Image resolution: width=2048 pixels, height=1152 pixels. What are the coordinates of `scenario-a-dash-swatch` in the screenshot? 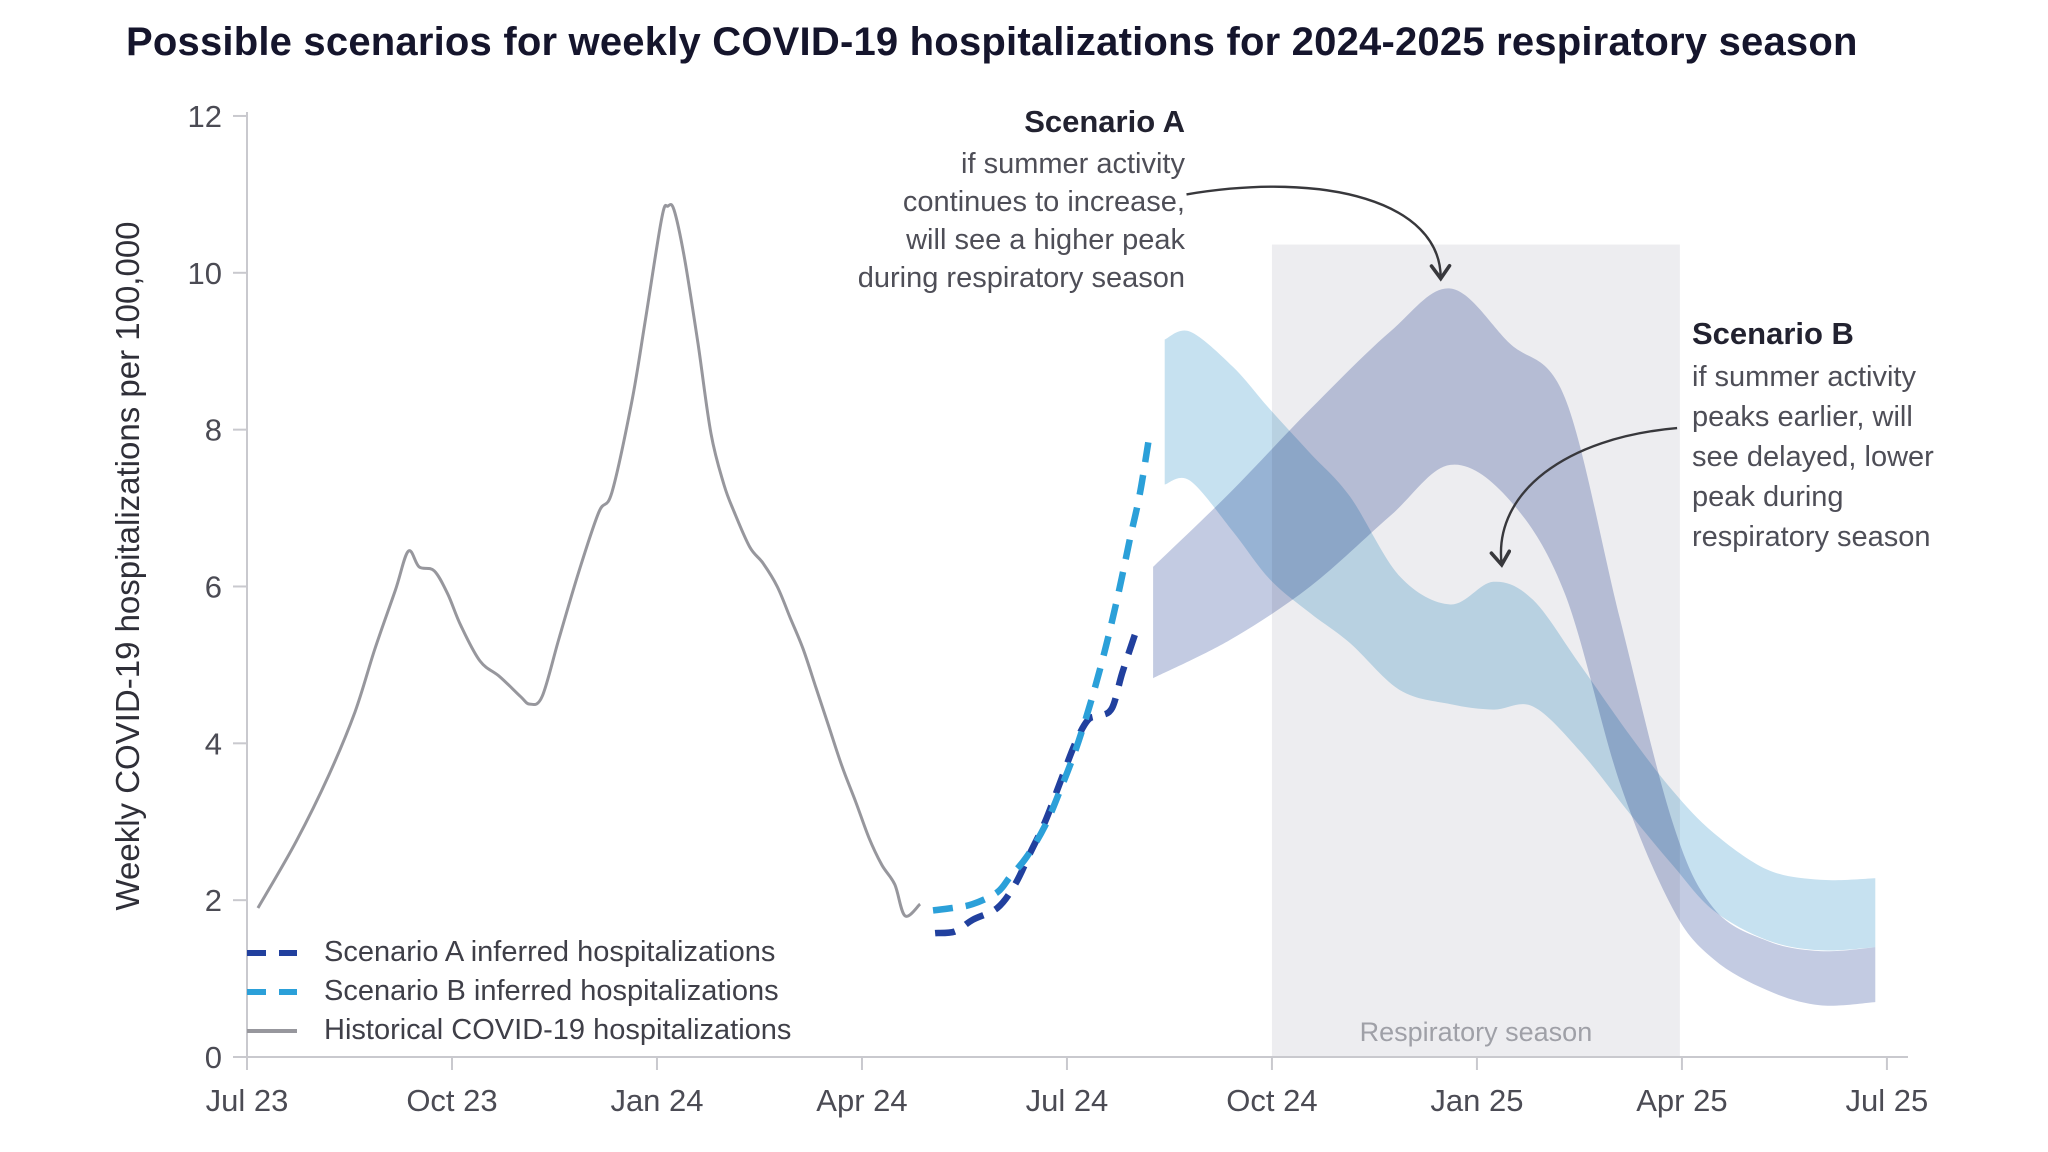 It's located at (272, 952).